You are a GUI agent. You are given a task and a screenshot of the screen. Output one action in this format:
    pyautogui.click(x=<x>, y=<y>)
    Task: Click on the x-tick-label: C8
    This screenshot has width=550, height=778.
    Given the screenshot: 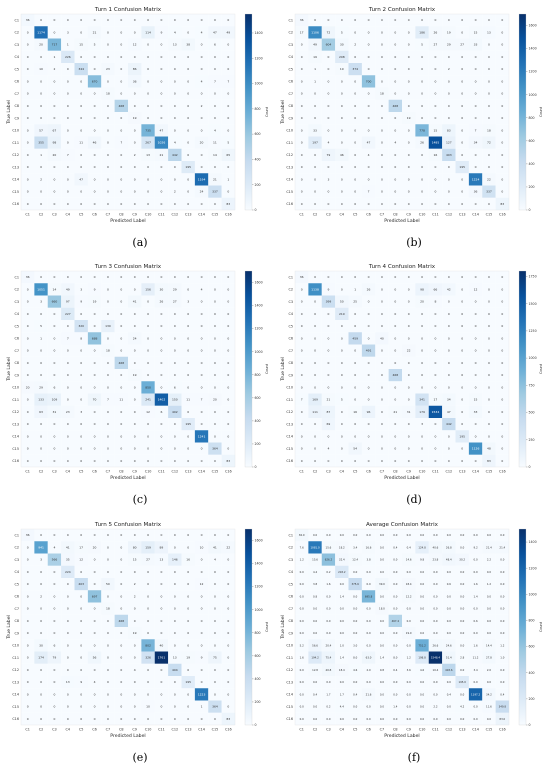 What is the action you would take?
    pyautogui.click(x=395, y=472)
    